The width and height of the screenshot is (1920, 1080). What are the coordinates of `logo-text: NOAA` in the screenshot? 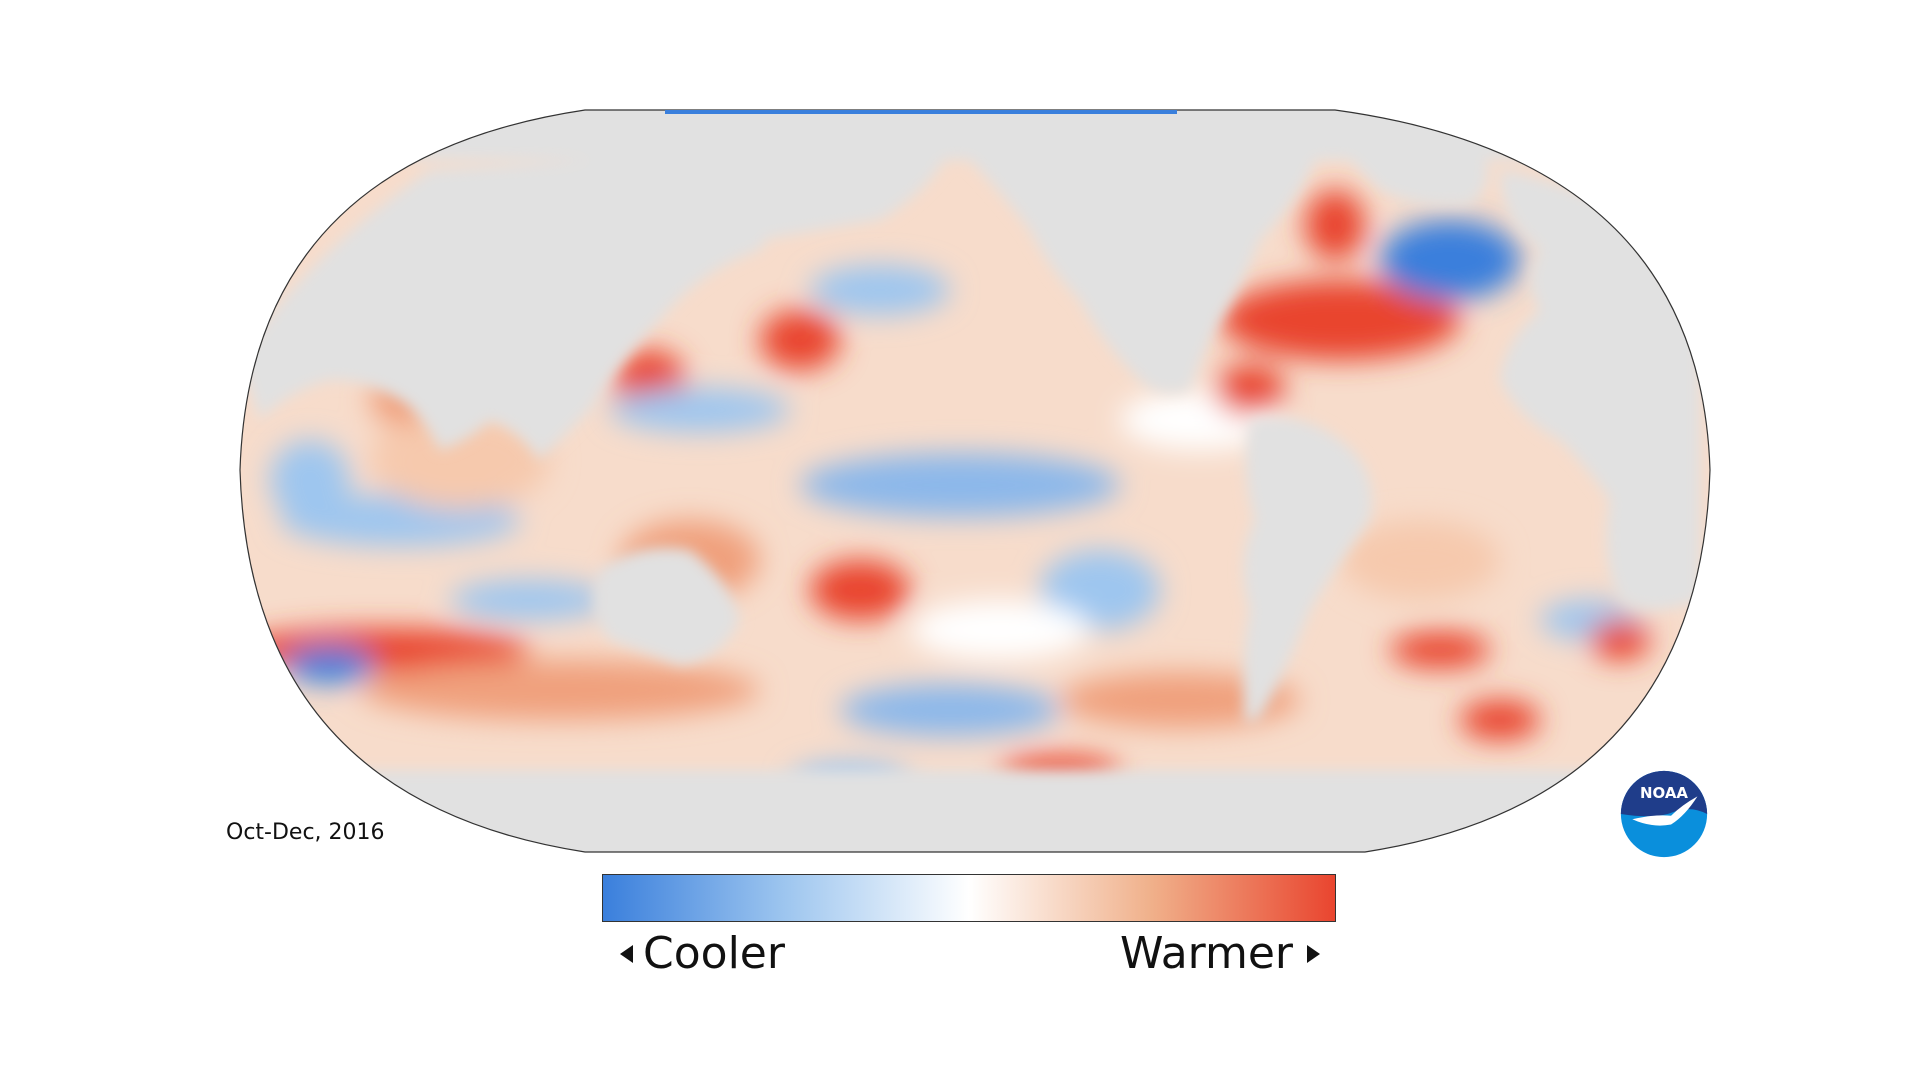 It's located at (1664, 793).